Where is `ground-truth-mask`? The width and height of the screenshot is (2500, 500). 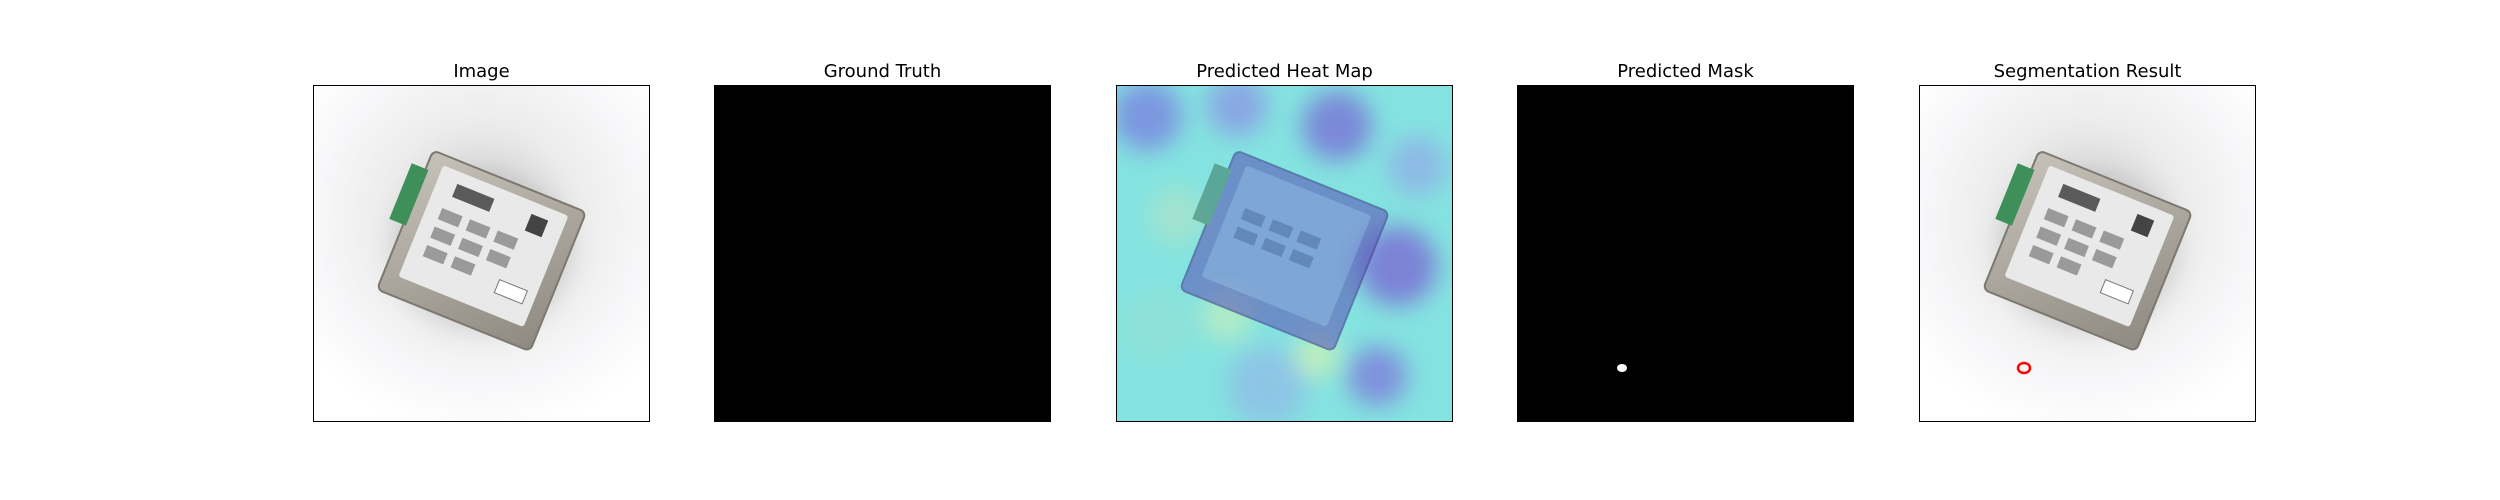 ground-truth-mask is located at coordinates (882, 253).